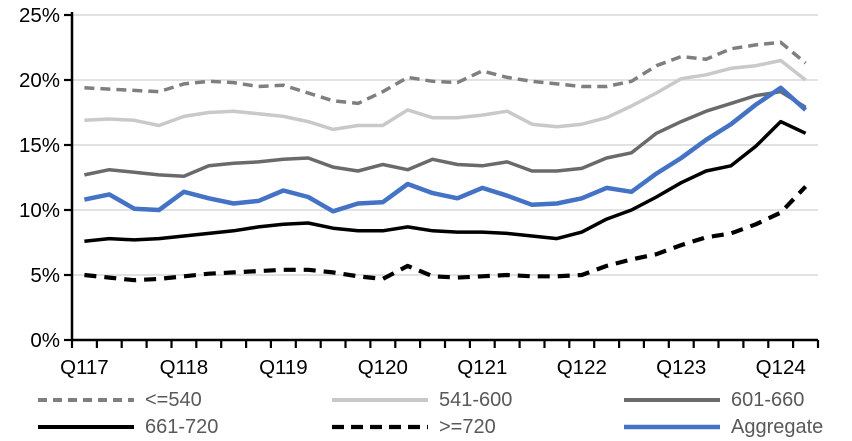  I want to click on legend-label-601-660: 601-660, so click(768, 400).